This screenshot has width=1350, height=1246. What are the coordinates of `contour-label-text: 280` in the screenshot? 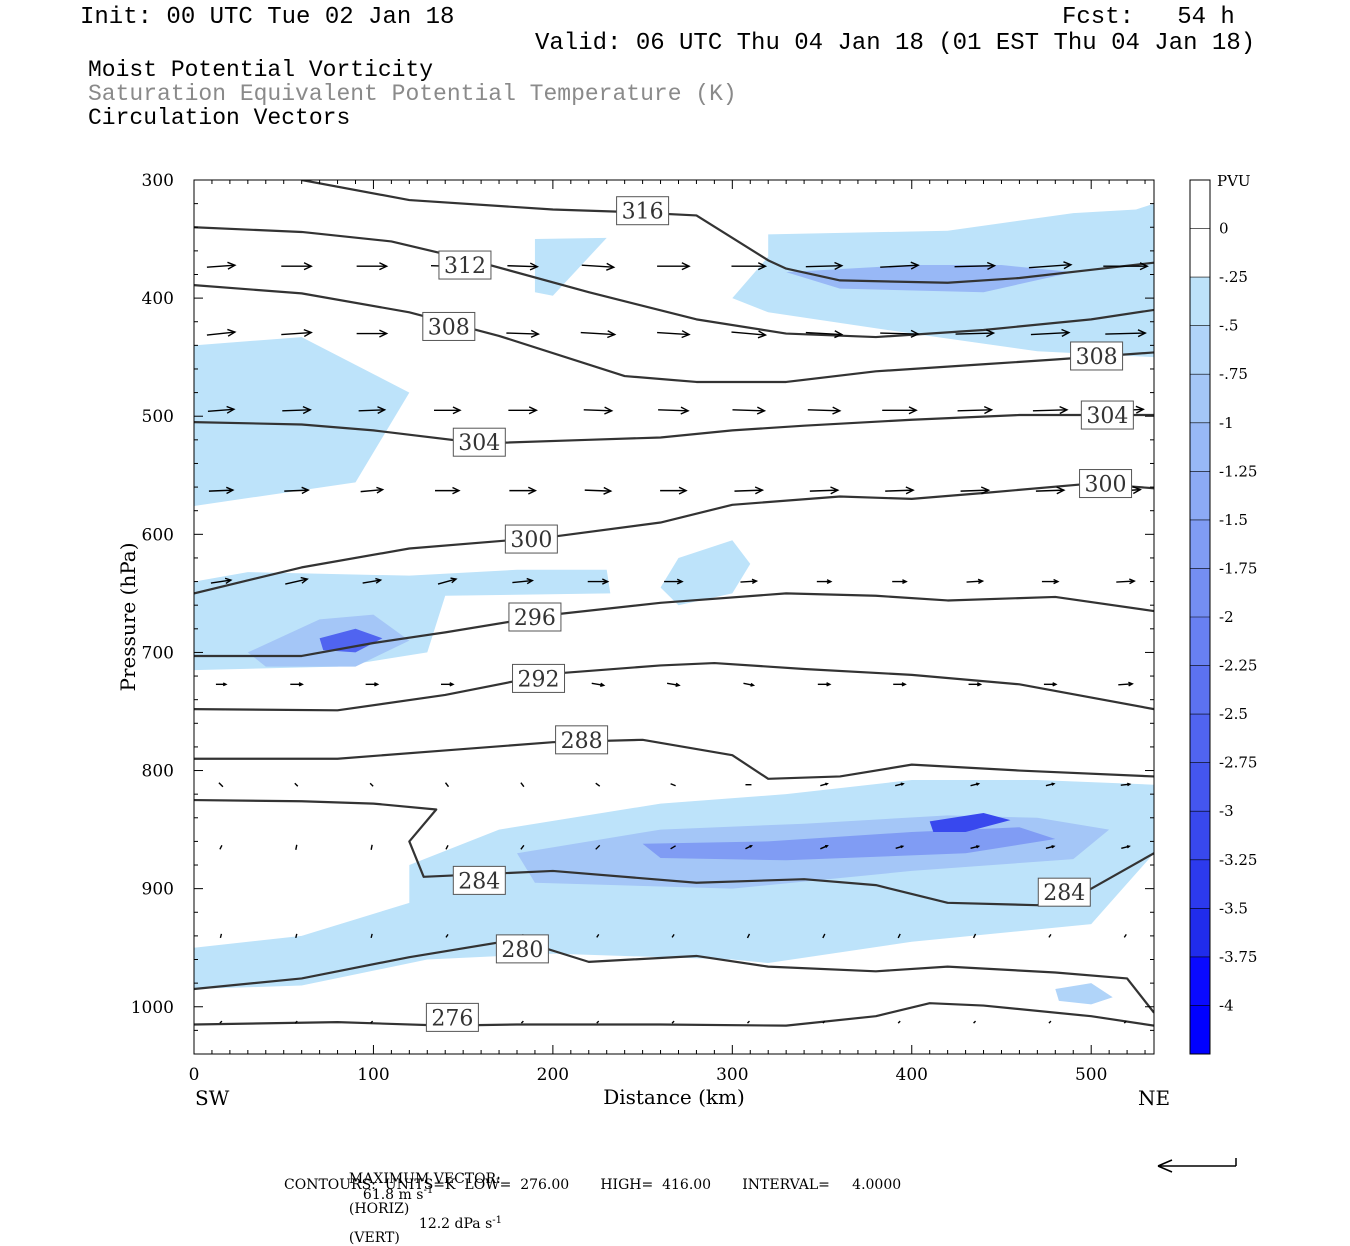 It's located at (522, 950).